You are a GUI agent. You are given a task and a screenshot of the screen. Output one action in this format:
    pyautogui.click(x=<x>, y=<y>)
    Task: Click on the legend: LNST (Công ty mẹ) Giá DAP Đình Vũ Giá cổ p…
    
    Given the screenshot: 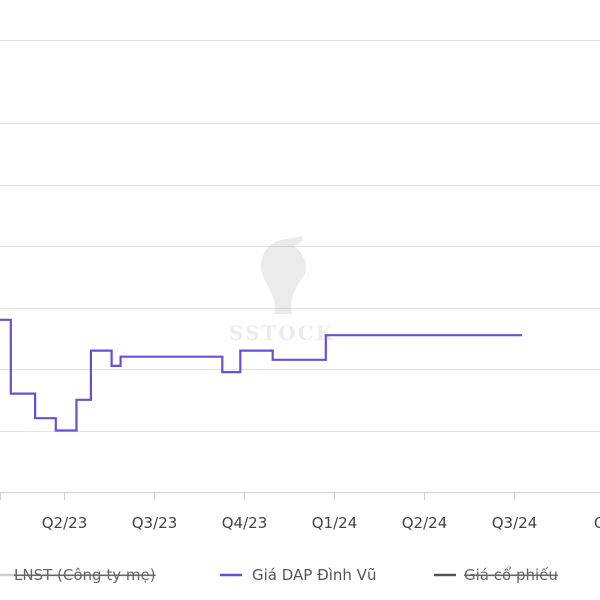 What is the action you would take?
    pyautogui.click(x=279, y=575)
    